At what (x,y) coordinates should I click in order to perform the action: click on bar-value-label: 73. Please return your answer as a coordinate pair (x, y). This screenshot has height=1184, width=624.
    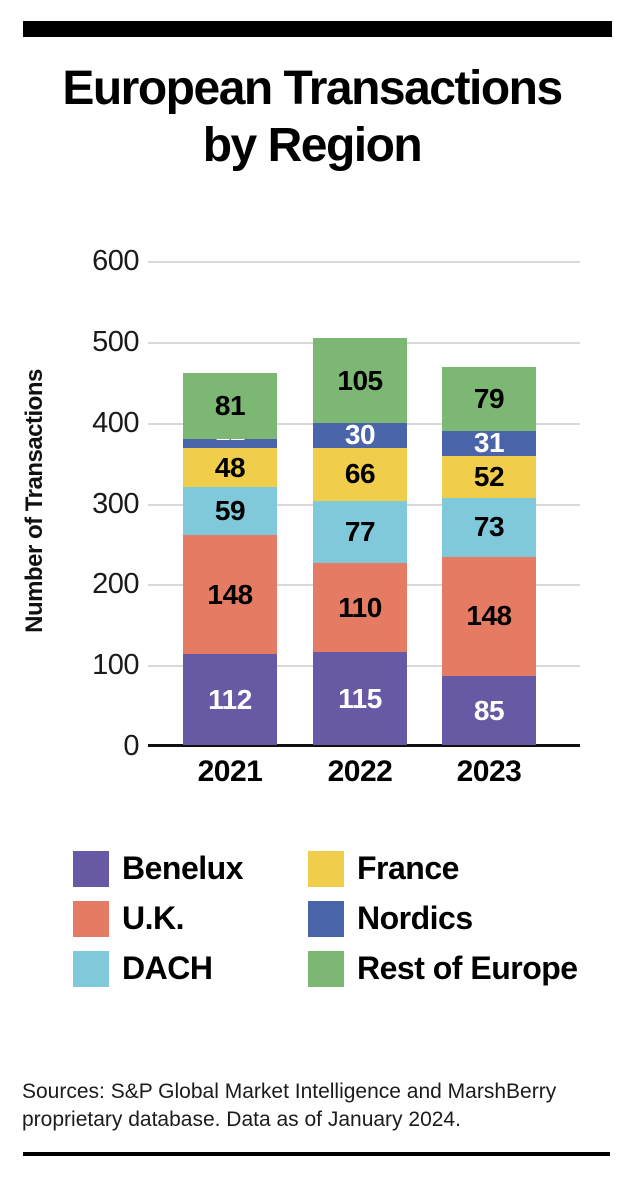
    Looking at the image, I should click on (489, 527).